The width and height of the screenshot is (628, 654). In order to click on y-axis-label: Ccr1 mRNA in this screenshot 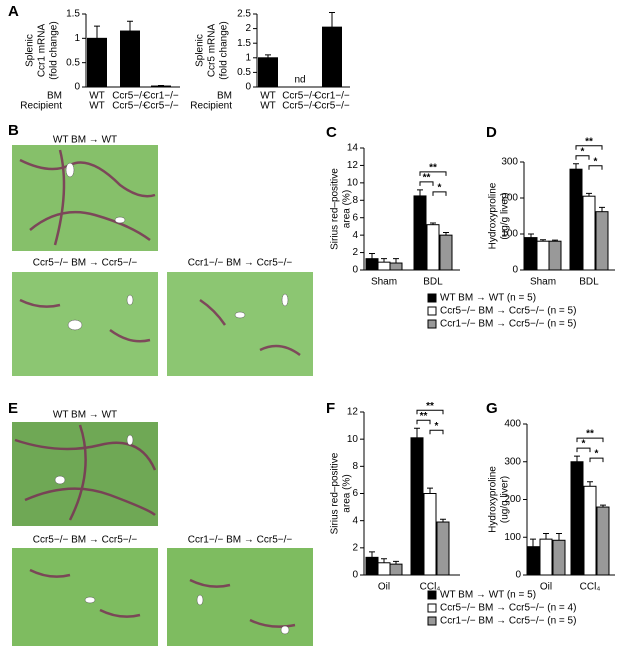, I will do `click(42, 51)`.